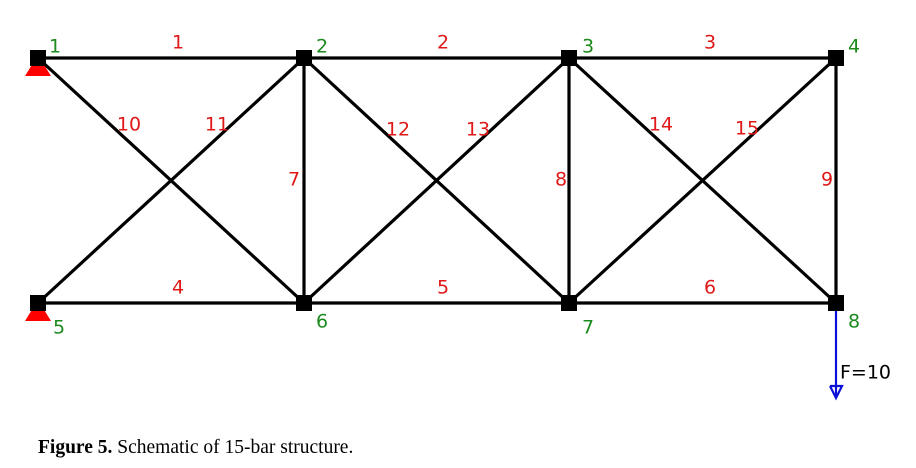  Describe the element at coordinates (217, 125) in the screenshot. I see `bar-label-11: 11` at that location.